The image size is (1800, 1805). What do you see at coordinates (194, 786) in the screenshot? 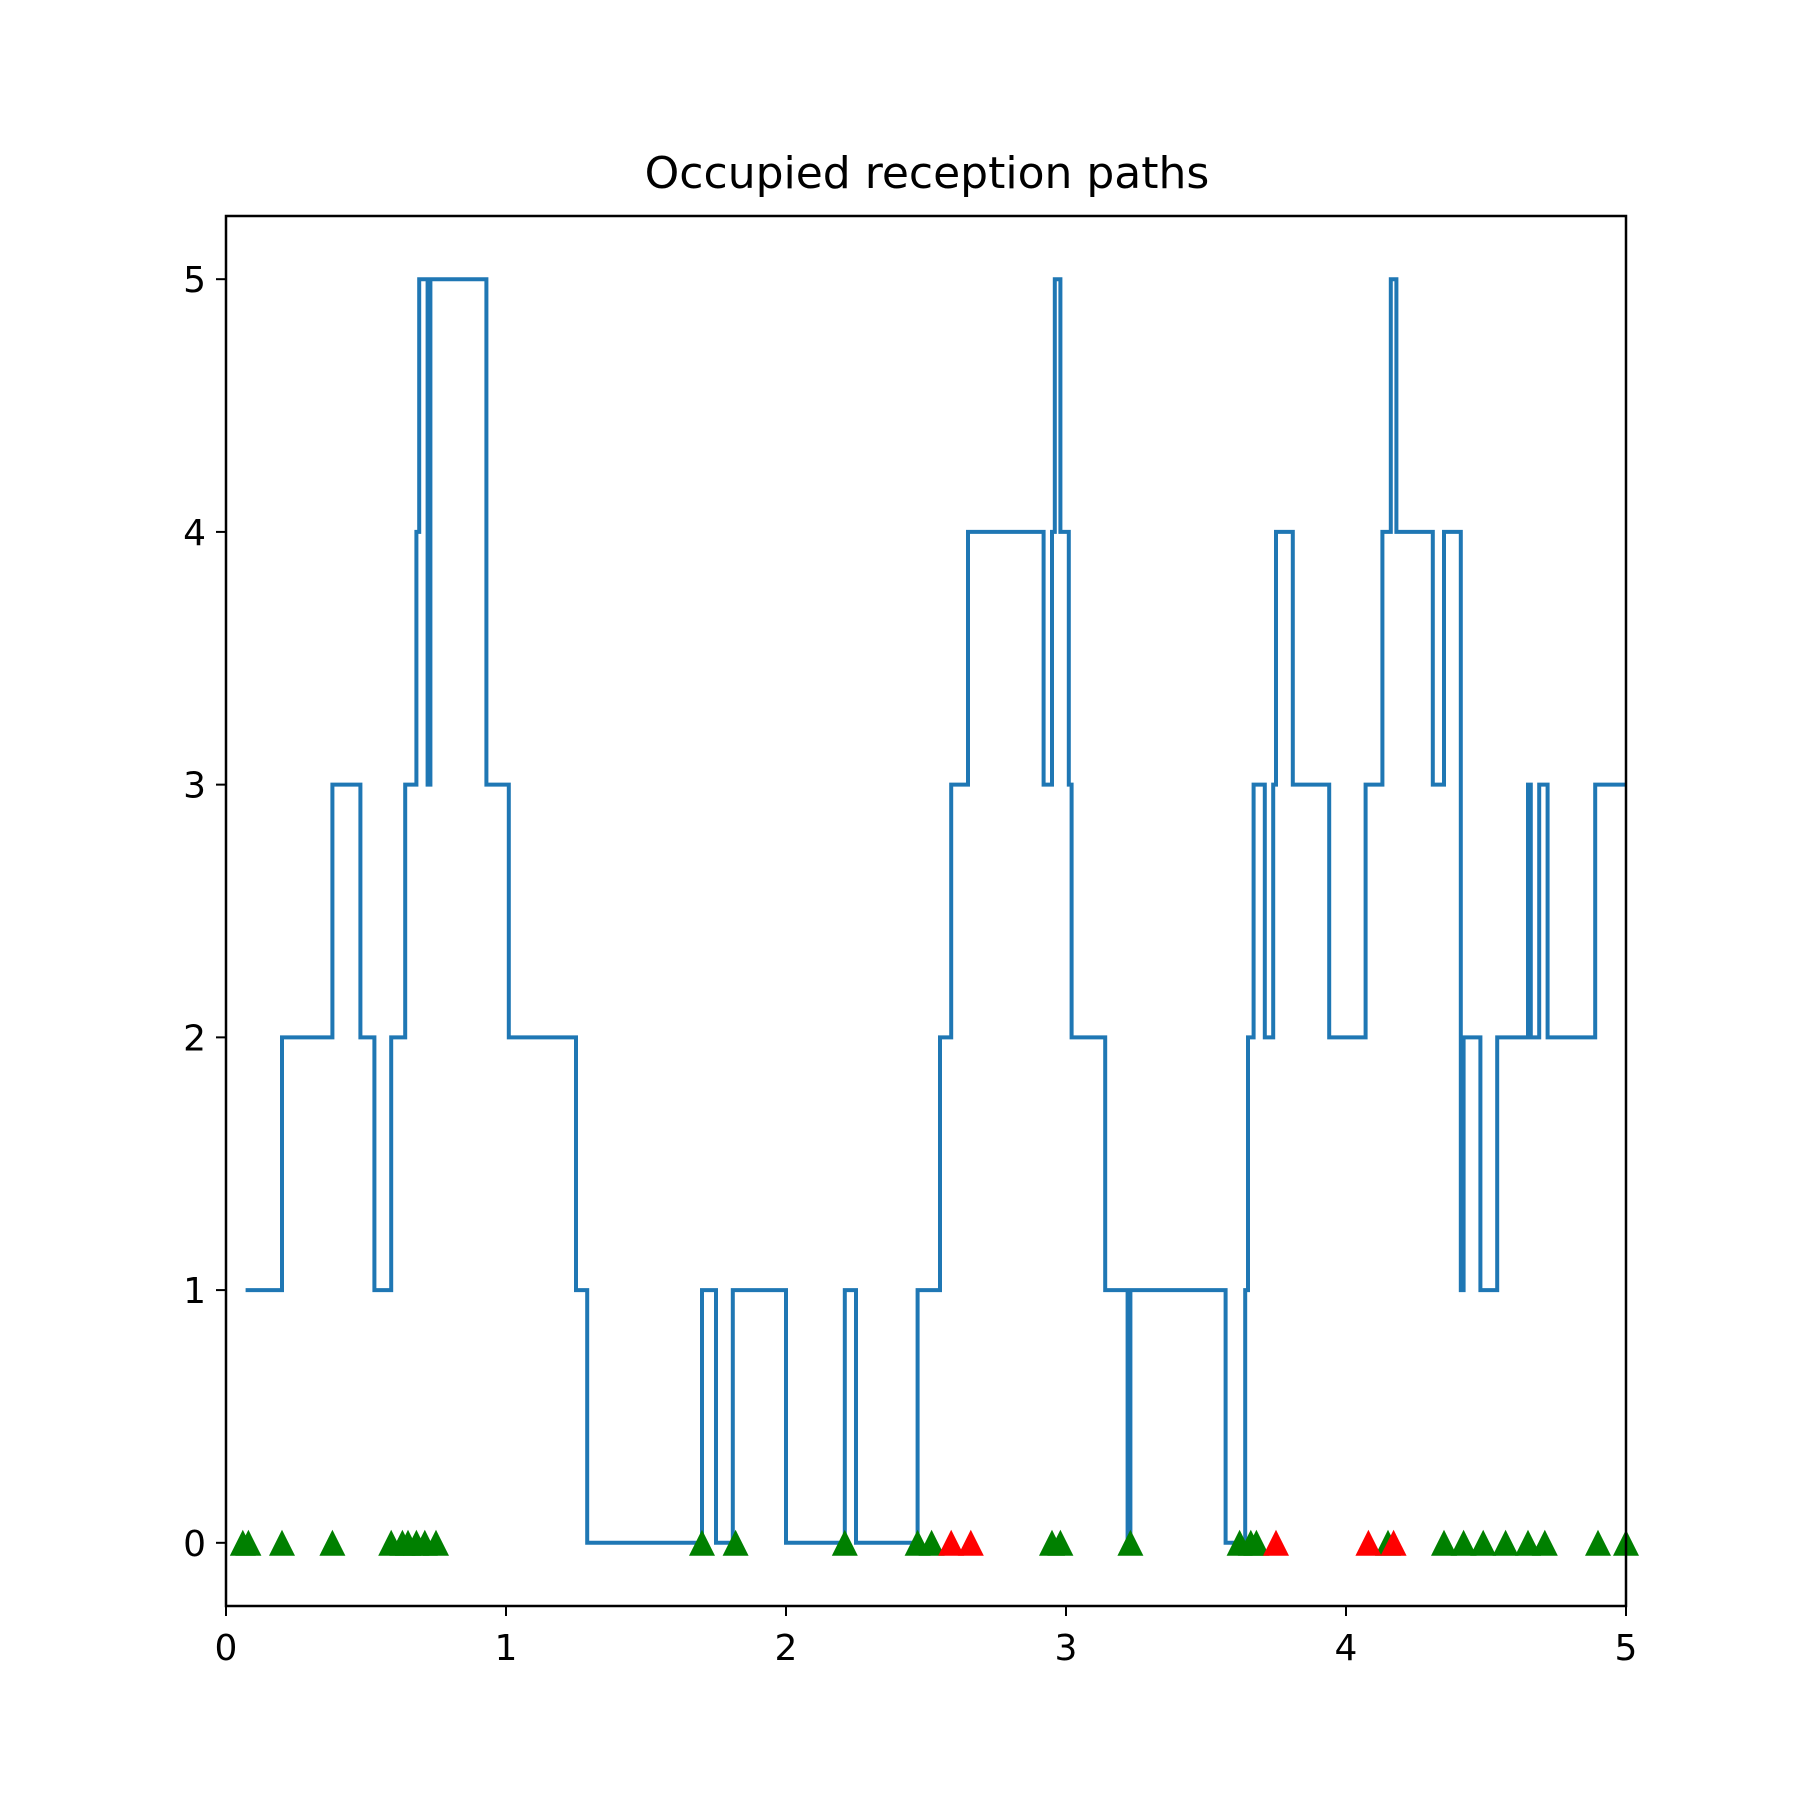
I see `y-tick-label: 3` at bounding box center [194, 786].